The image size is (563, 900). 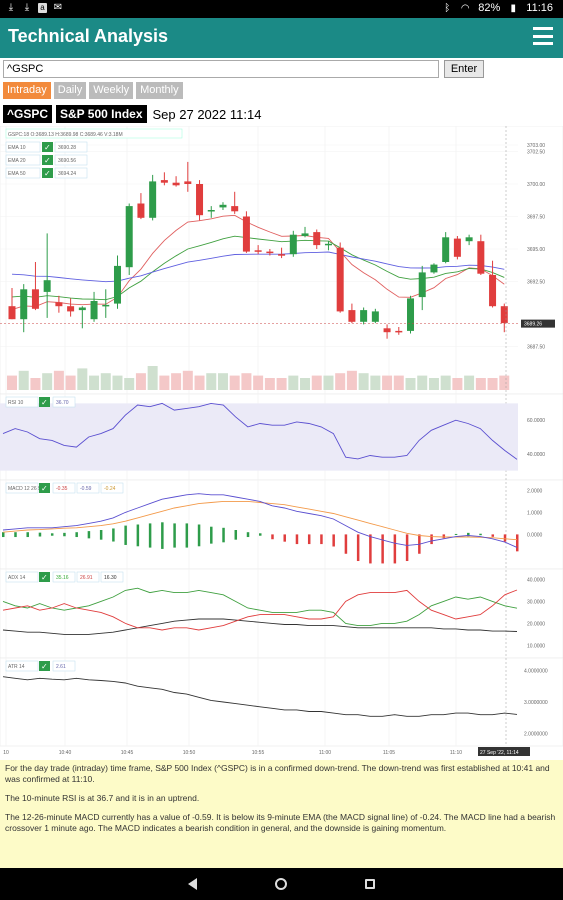 I want to click on indicator-value: -0.59, so click(x=86, y=489).